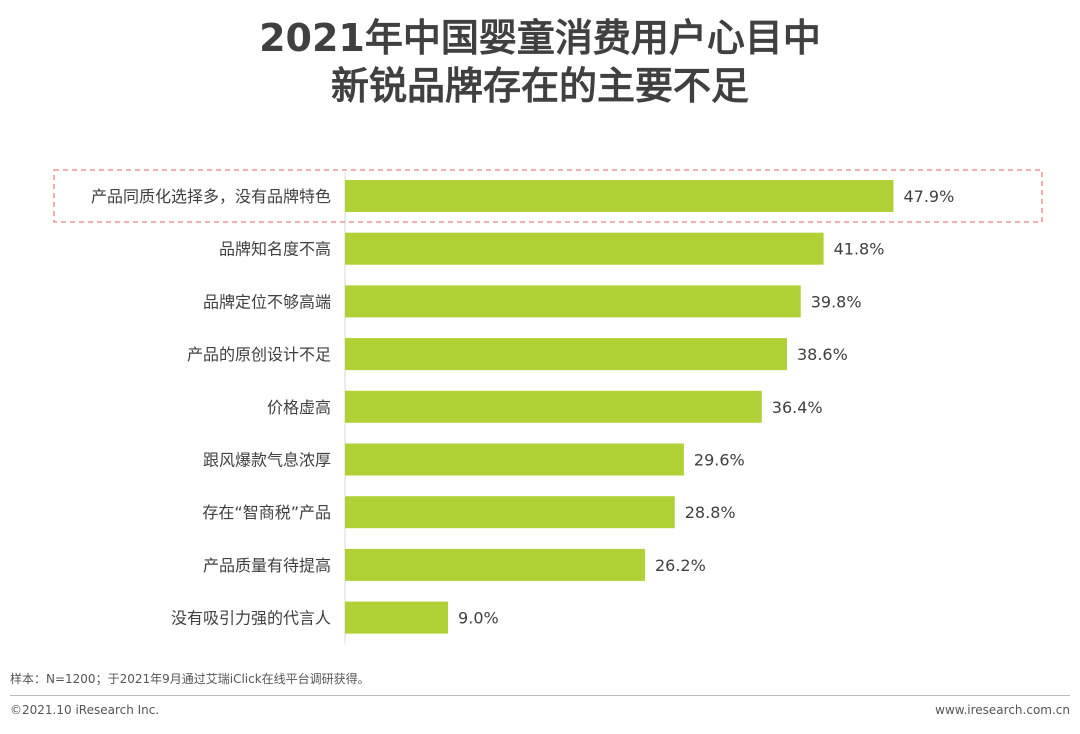 The image size is (1080, 734). What do you see at coordinates (1002, 710) in the screenshot?
I see `website-url: www.iresearch.com.cn` at bounding box center [1002, 710].